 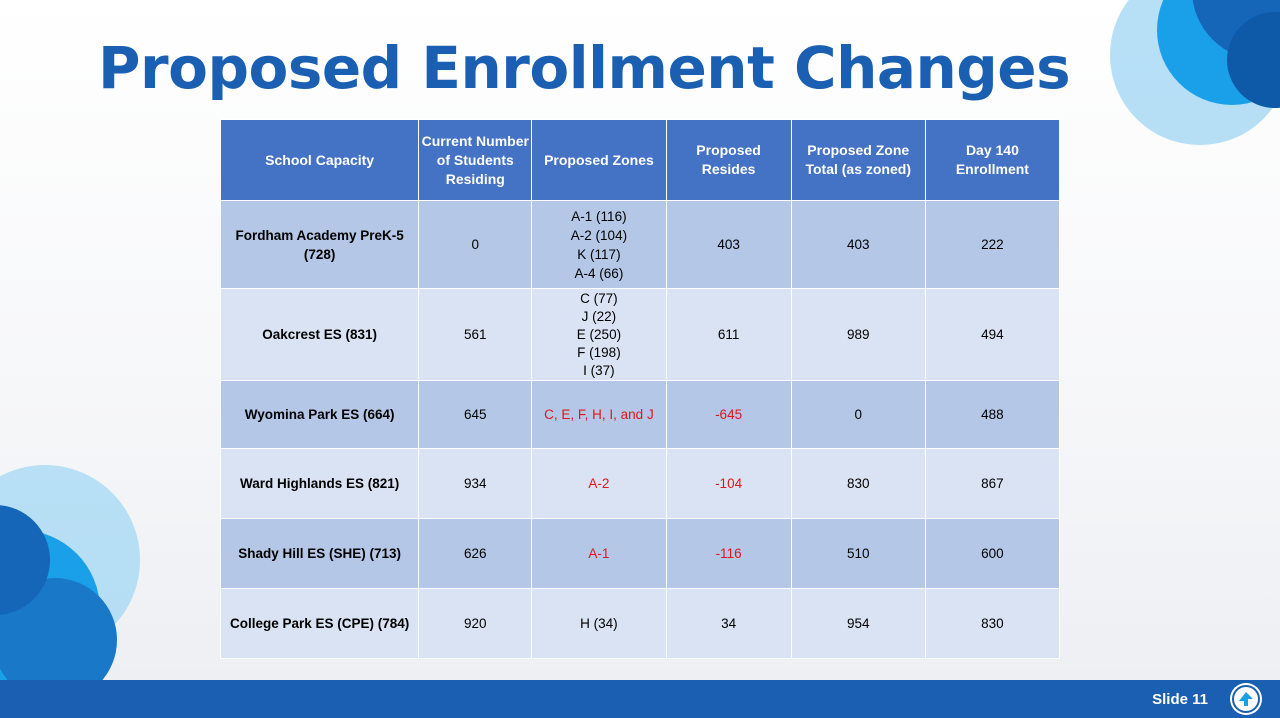 I want to click on day140-enrollment-cell: 830, so click(x=992, y=623).